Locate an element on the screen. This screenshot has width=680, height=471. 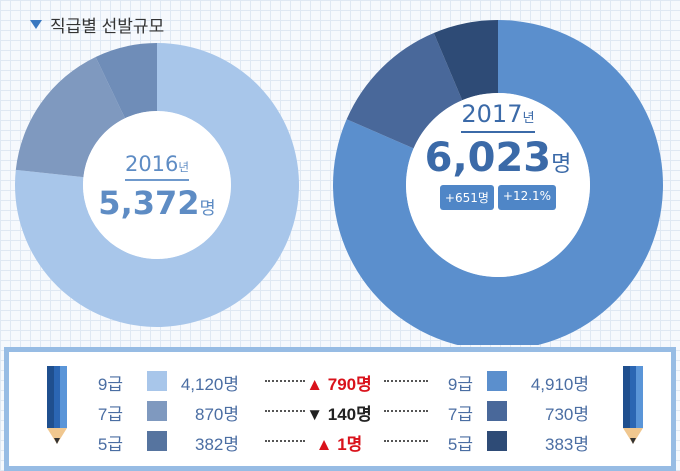
chart-title: 직급별 선발규모 is located at coordinates (97, 24).